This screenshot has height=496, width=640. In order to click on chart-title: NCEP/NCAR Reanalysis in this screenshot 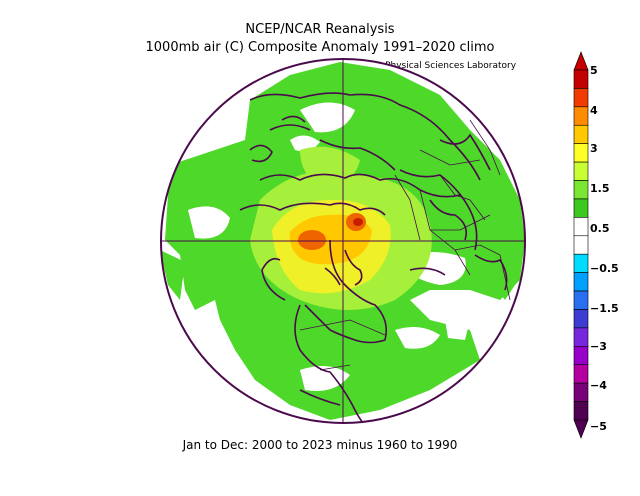, I will do `click(320, 29)`.